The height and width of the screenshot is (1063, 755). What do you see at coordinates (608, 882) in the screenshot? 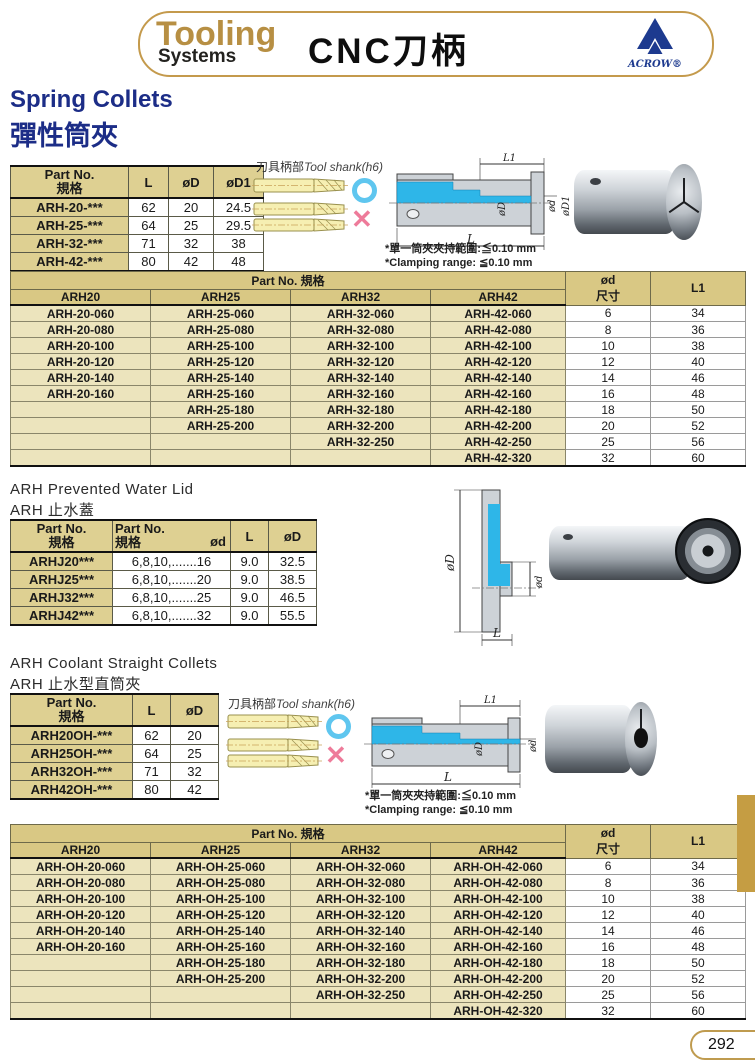
I see `table-cell: 8` at bounding box center [608, 882].